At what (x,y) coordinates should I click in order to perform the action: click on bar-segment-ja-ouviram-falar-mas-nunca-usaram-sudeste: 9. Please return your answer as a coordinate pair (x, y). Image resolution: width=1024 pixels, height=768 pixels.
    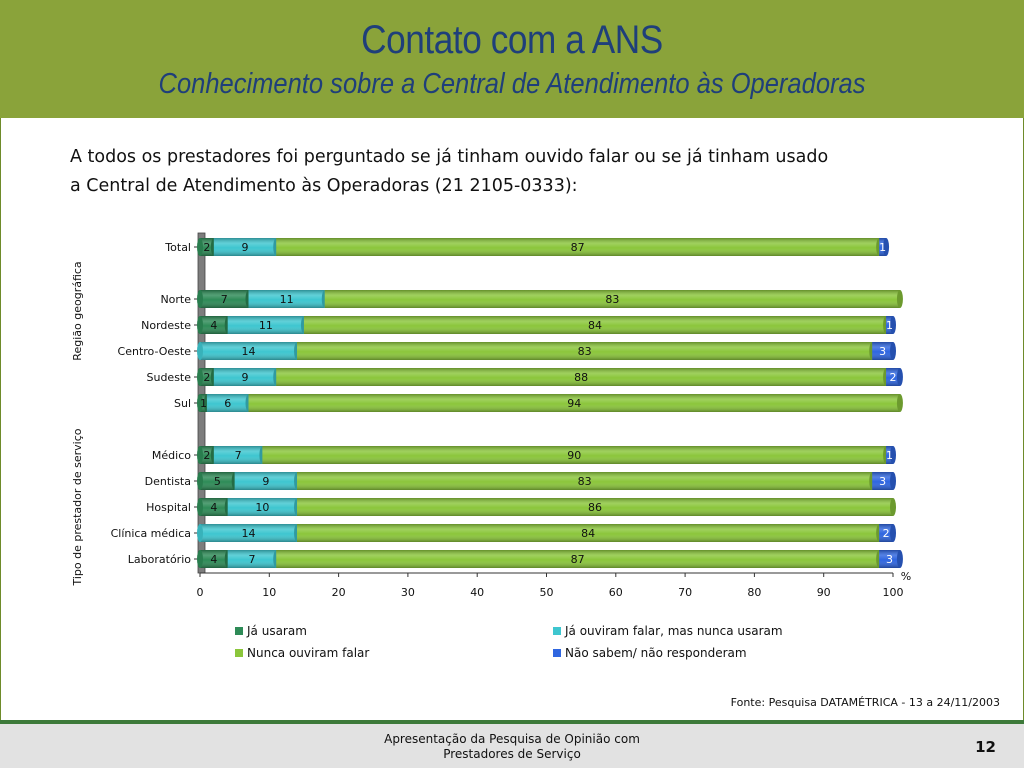
    Looking at the image, I should click on (246, 377).